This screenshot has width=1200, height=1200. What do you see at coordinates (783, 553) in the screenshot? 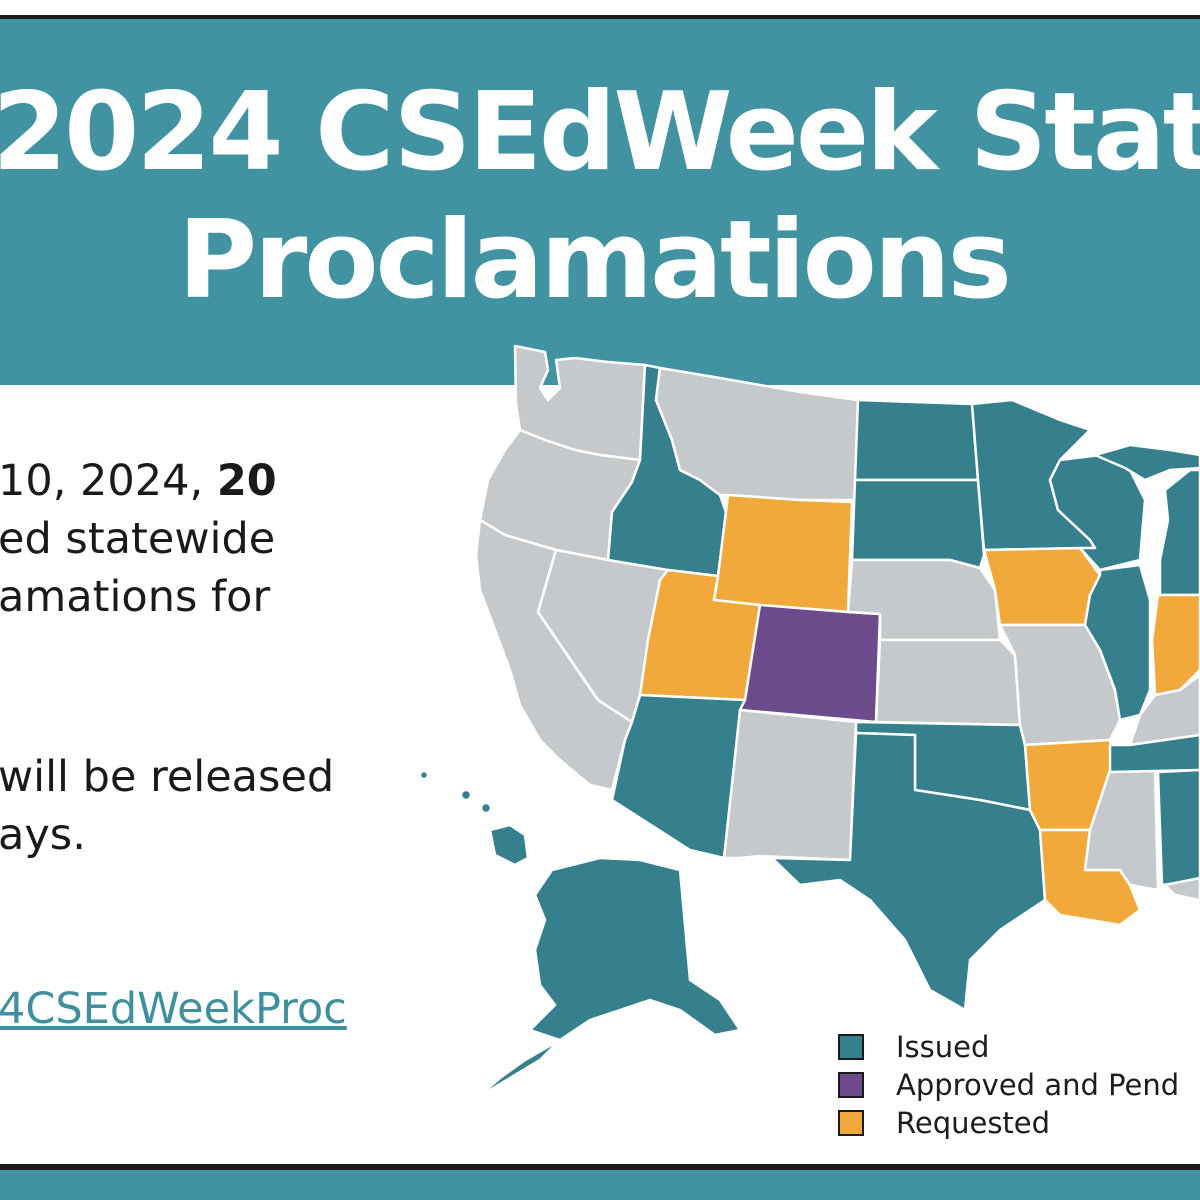
I see `state-wyoming` at bounding box center [783, 553].